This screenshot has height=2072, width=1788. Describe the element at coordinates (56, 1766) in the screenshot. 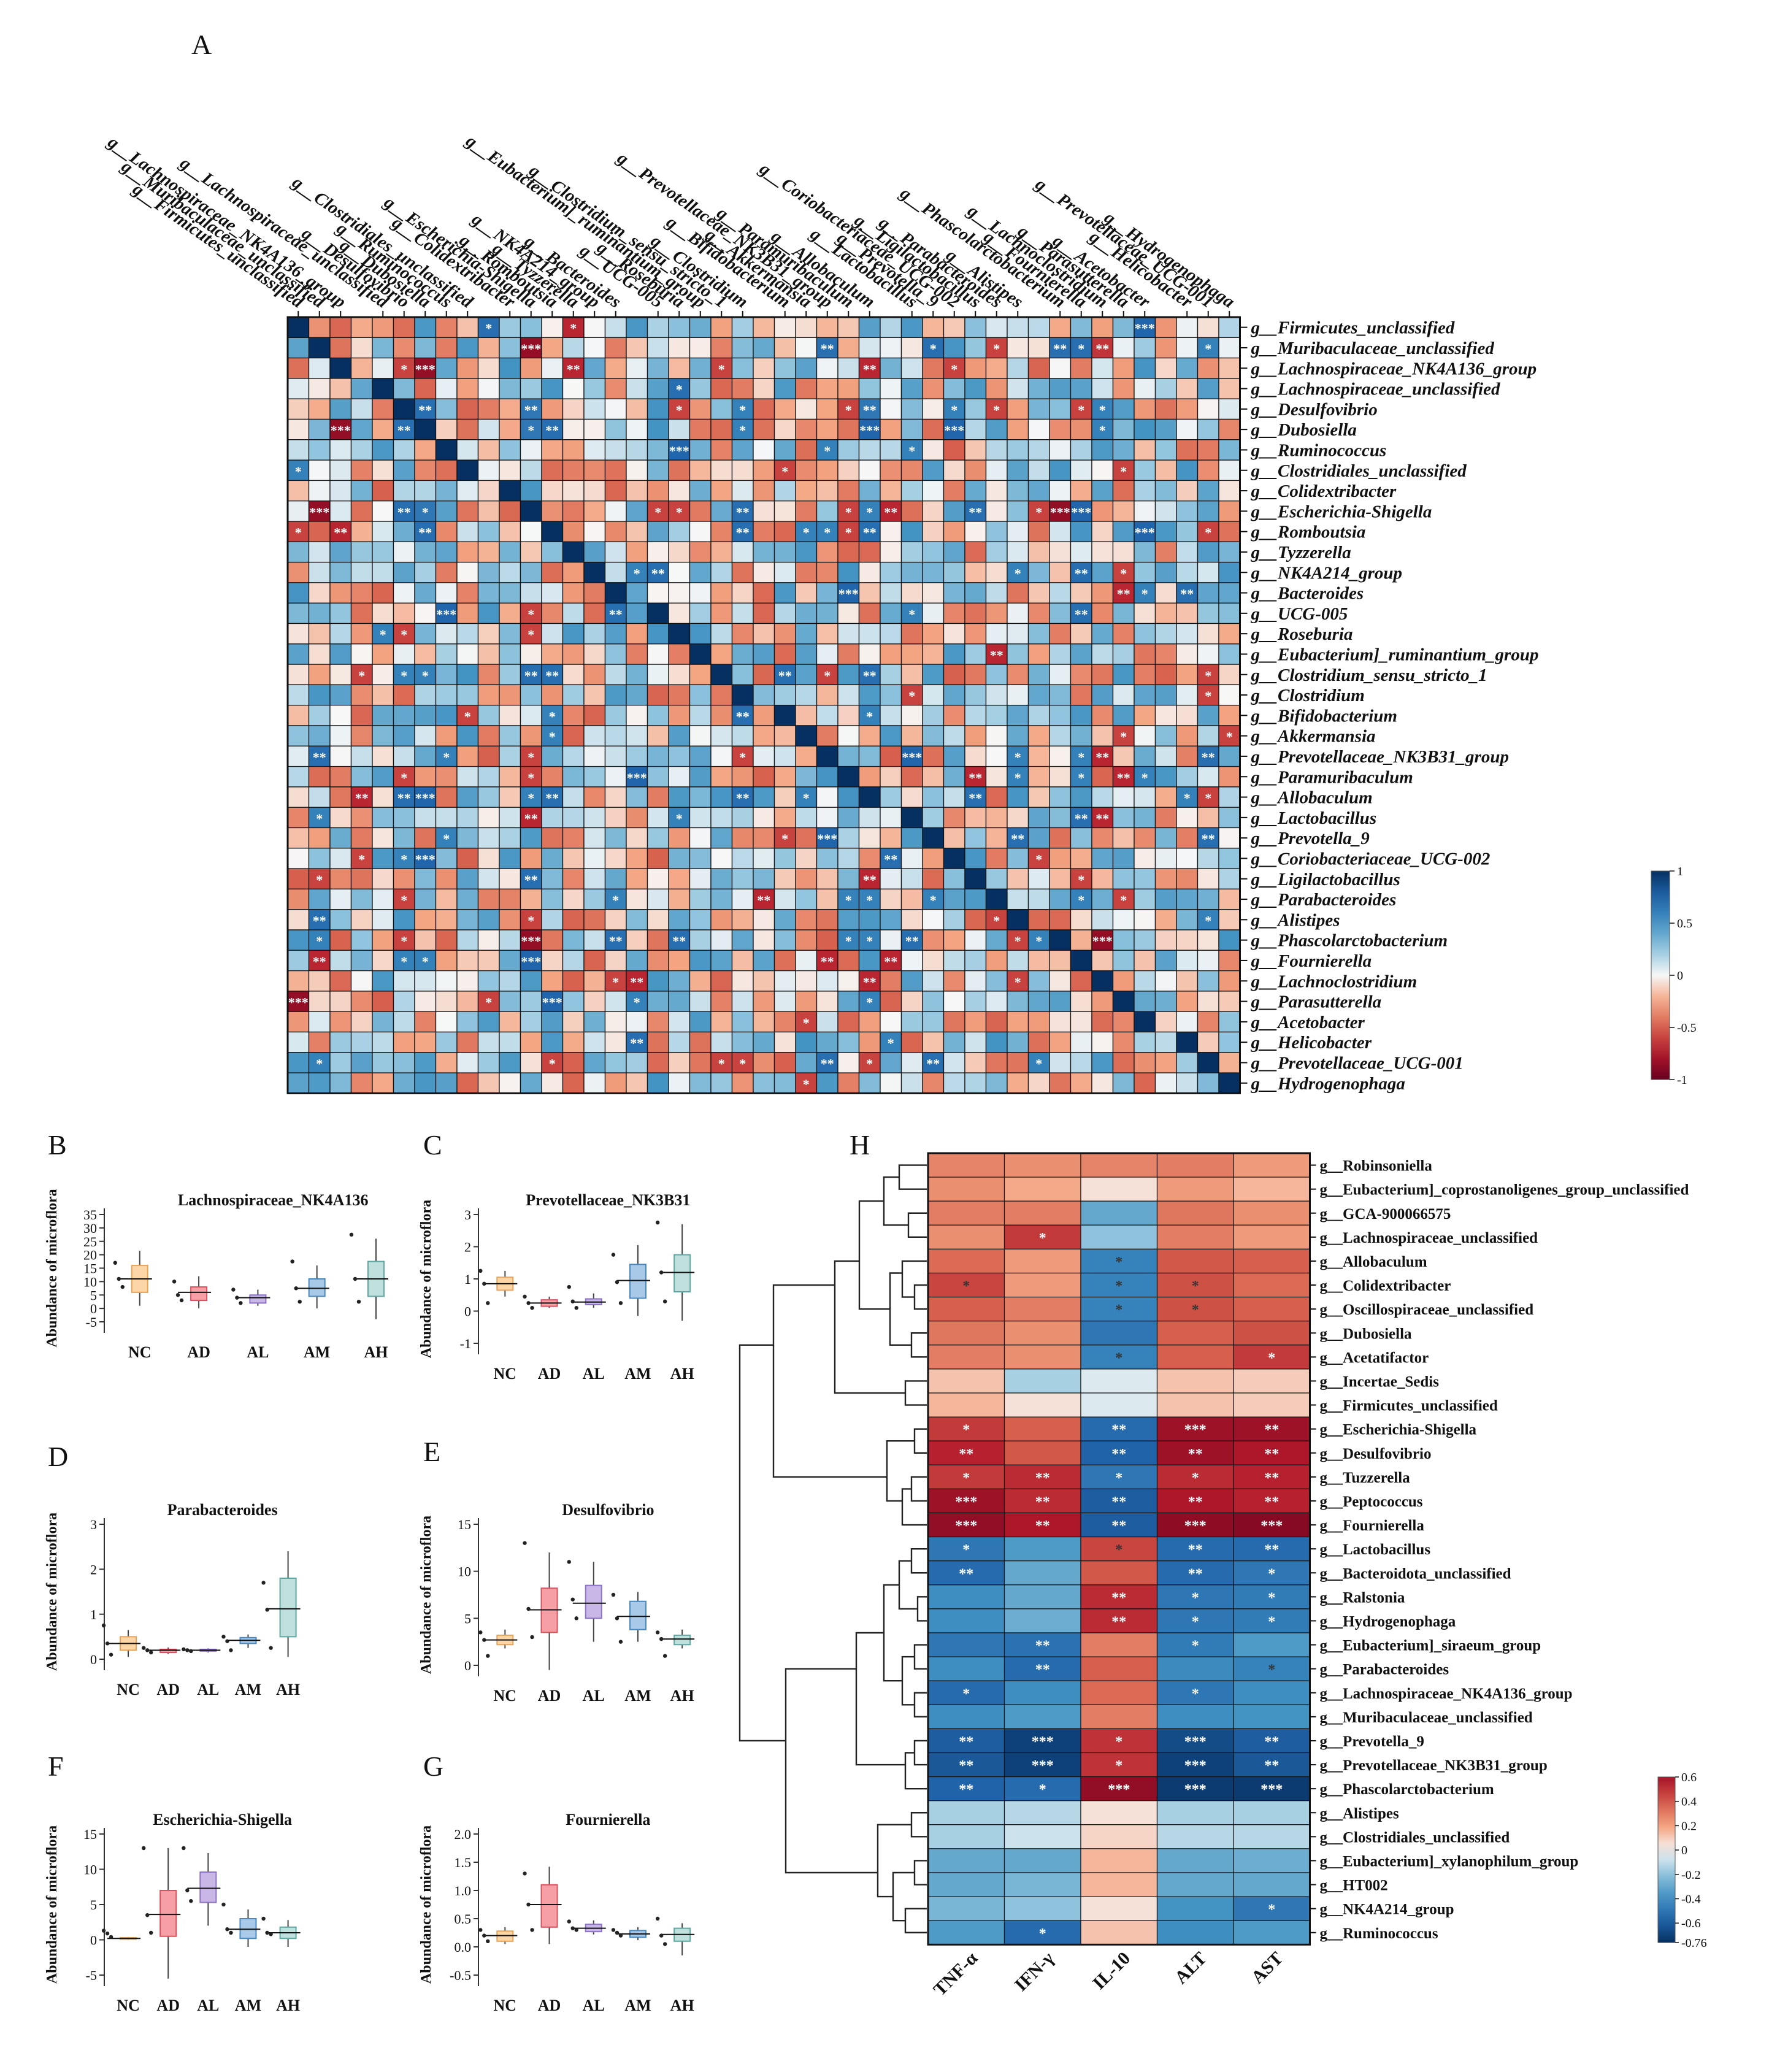

I see `panel-letter-f: F` at that location.